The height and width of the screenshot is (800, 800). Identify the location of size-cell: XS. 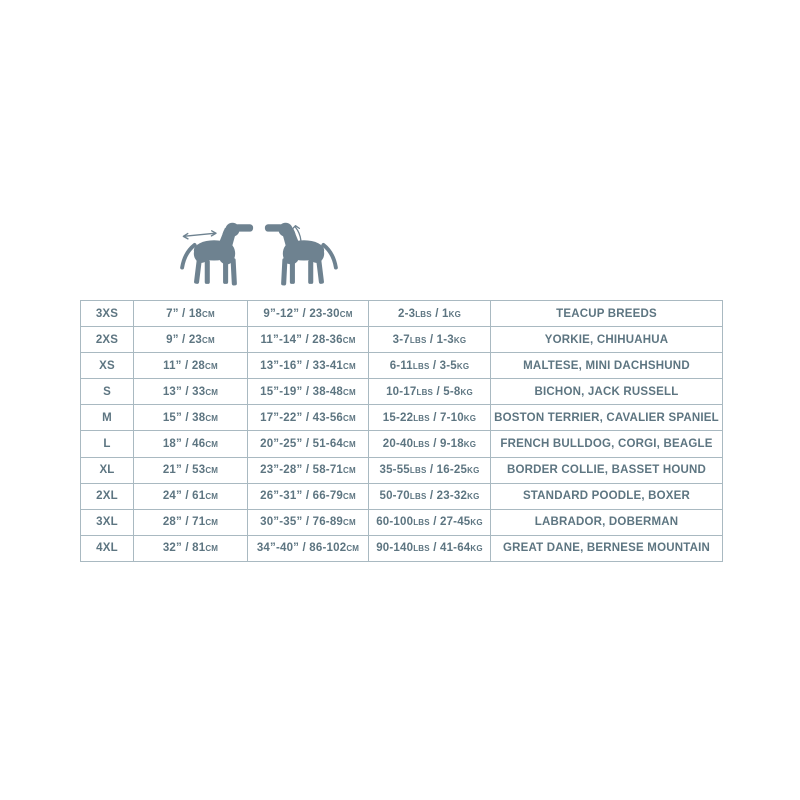
(107, 366).